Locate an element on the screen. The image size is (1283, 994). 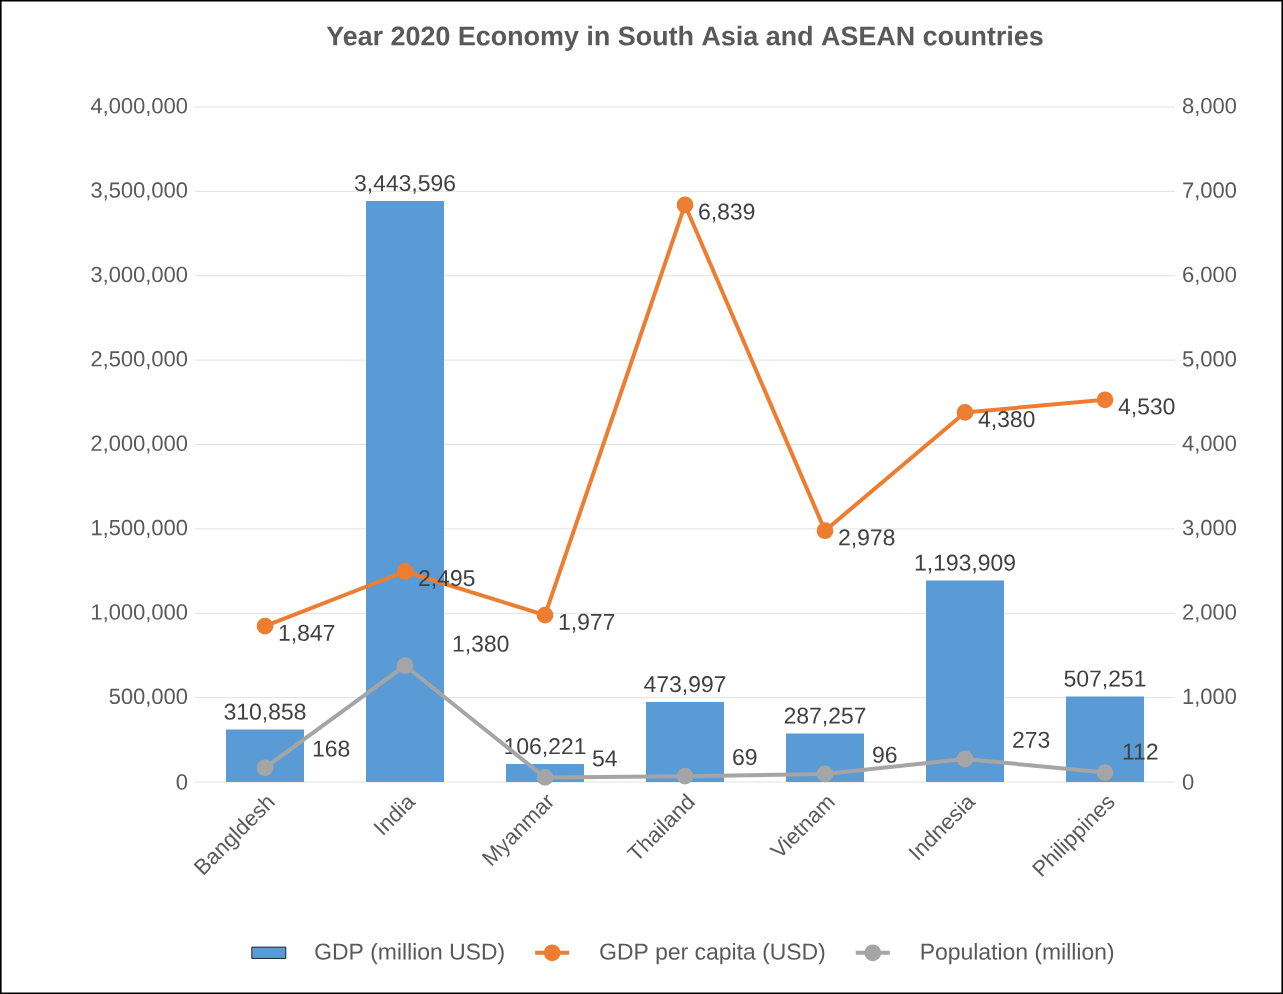
data-label: 1,380 is located at coordinates (481, 645).